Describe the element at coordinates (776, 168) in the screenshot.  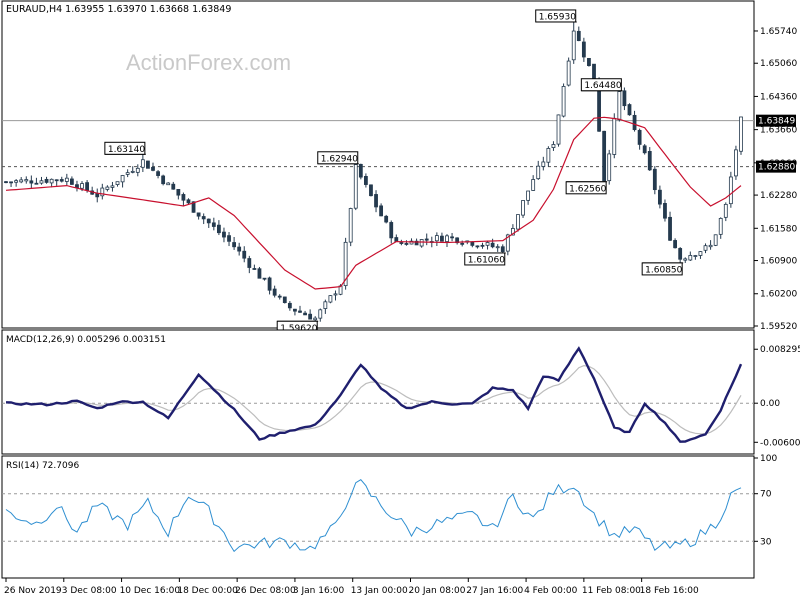
I see `reference-level-tag-label: 1.62880` at that location.